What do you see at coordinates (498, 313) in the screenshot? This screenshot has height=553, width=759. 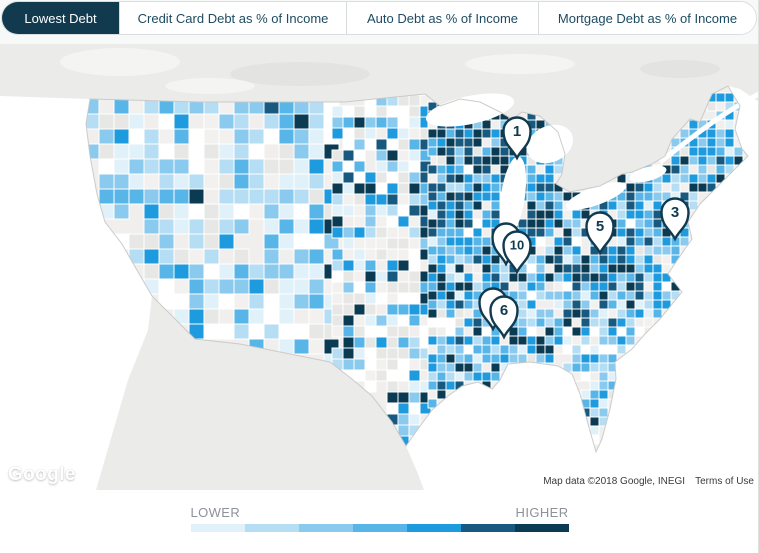 I see `map-marker-6: 6` at bounding box center [498, 313].